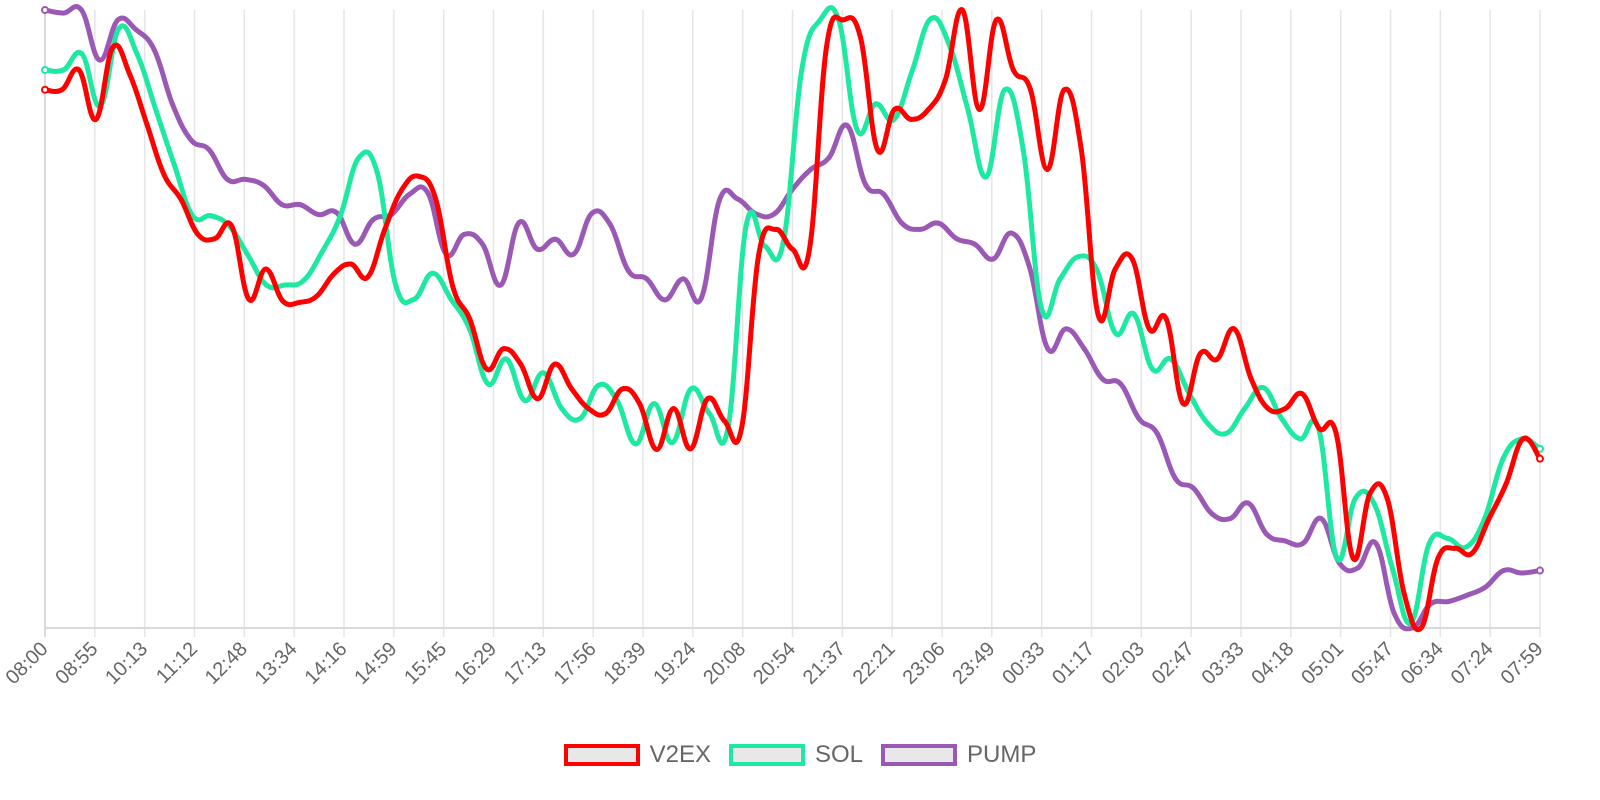 The width and height of the screenshot is (1600, 800). I want to click on legend-item-pump: PUMP, so click(958, 755).